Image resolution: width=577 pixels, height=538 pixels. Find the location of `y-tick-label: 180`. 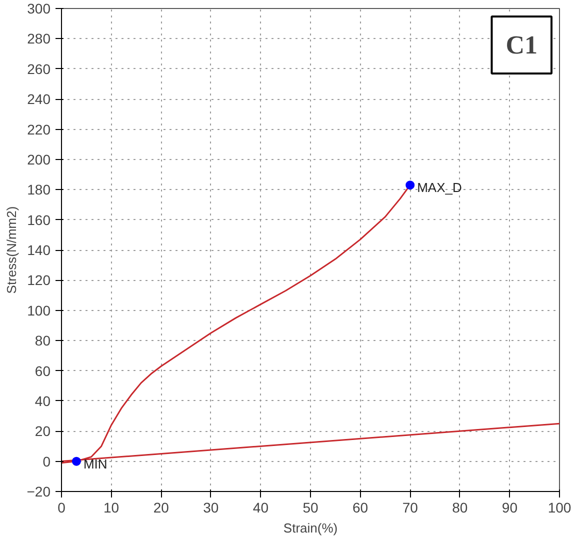

y-tick-label: 180 is located at coordinates (39, 190).